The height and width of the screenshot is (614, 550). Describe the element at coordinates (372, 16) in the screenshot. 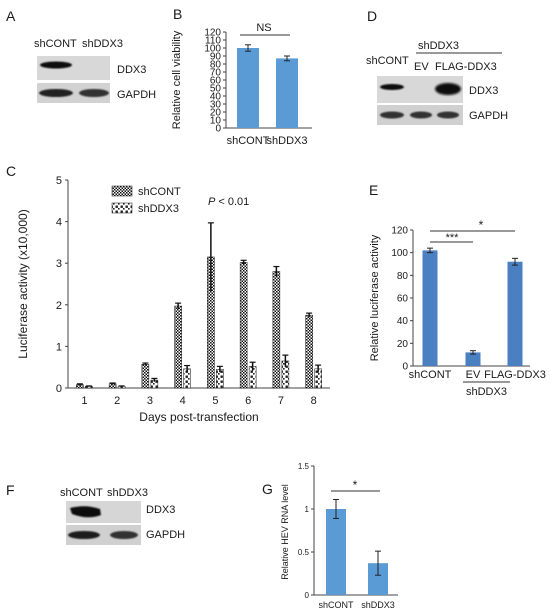

I see `panel-letter-d: D` at that location.